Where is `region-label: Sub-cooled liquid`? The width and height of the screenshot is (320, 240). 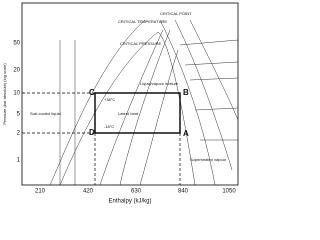 region-label: Sub-cooled liquid is located at coordinates (45, 113).